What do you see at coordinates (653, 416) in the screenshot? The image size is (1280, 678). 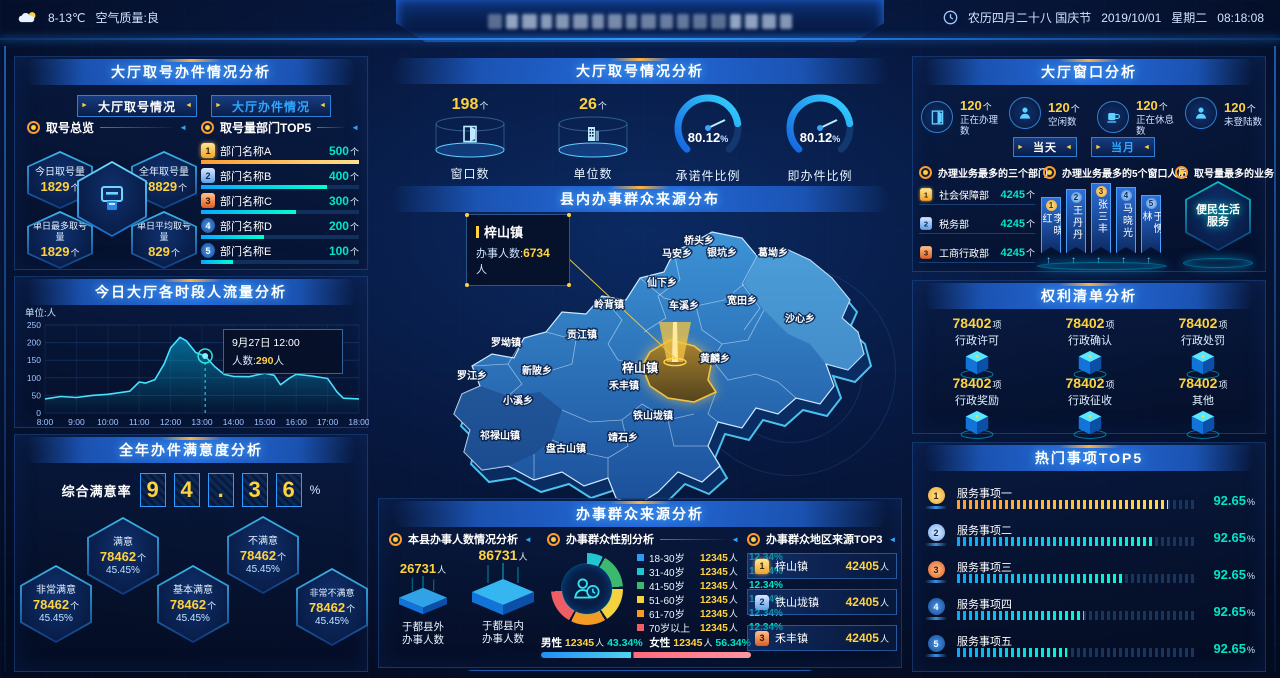 I see `map-town-label: 铁山垅镇` at bounding box center [653, 416].